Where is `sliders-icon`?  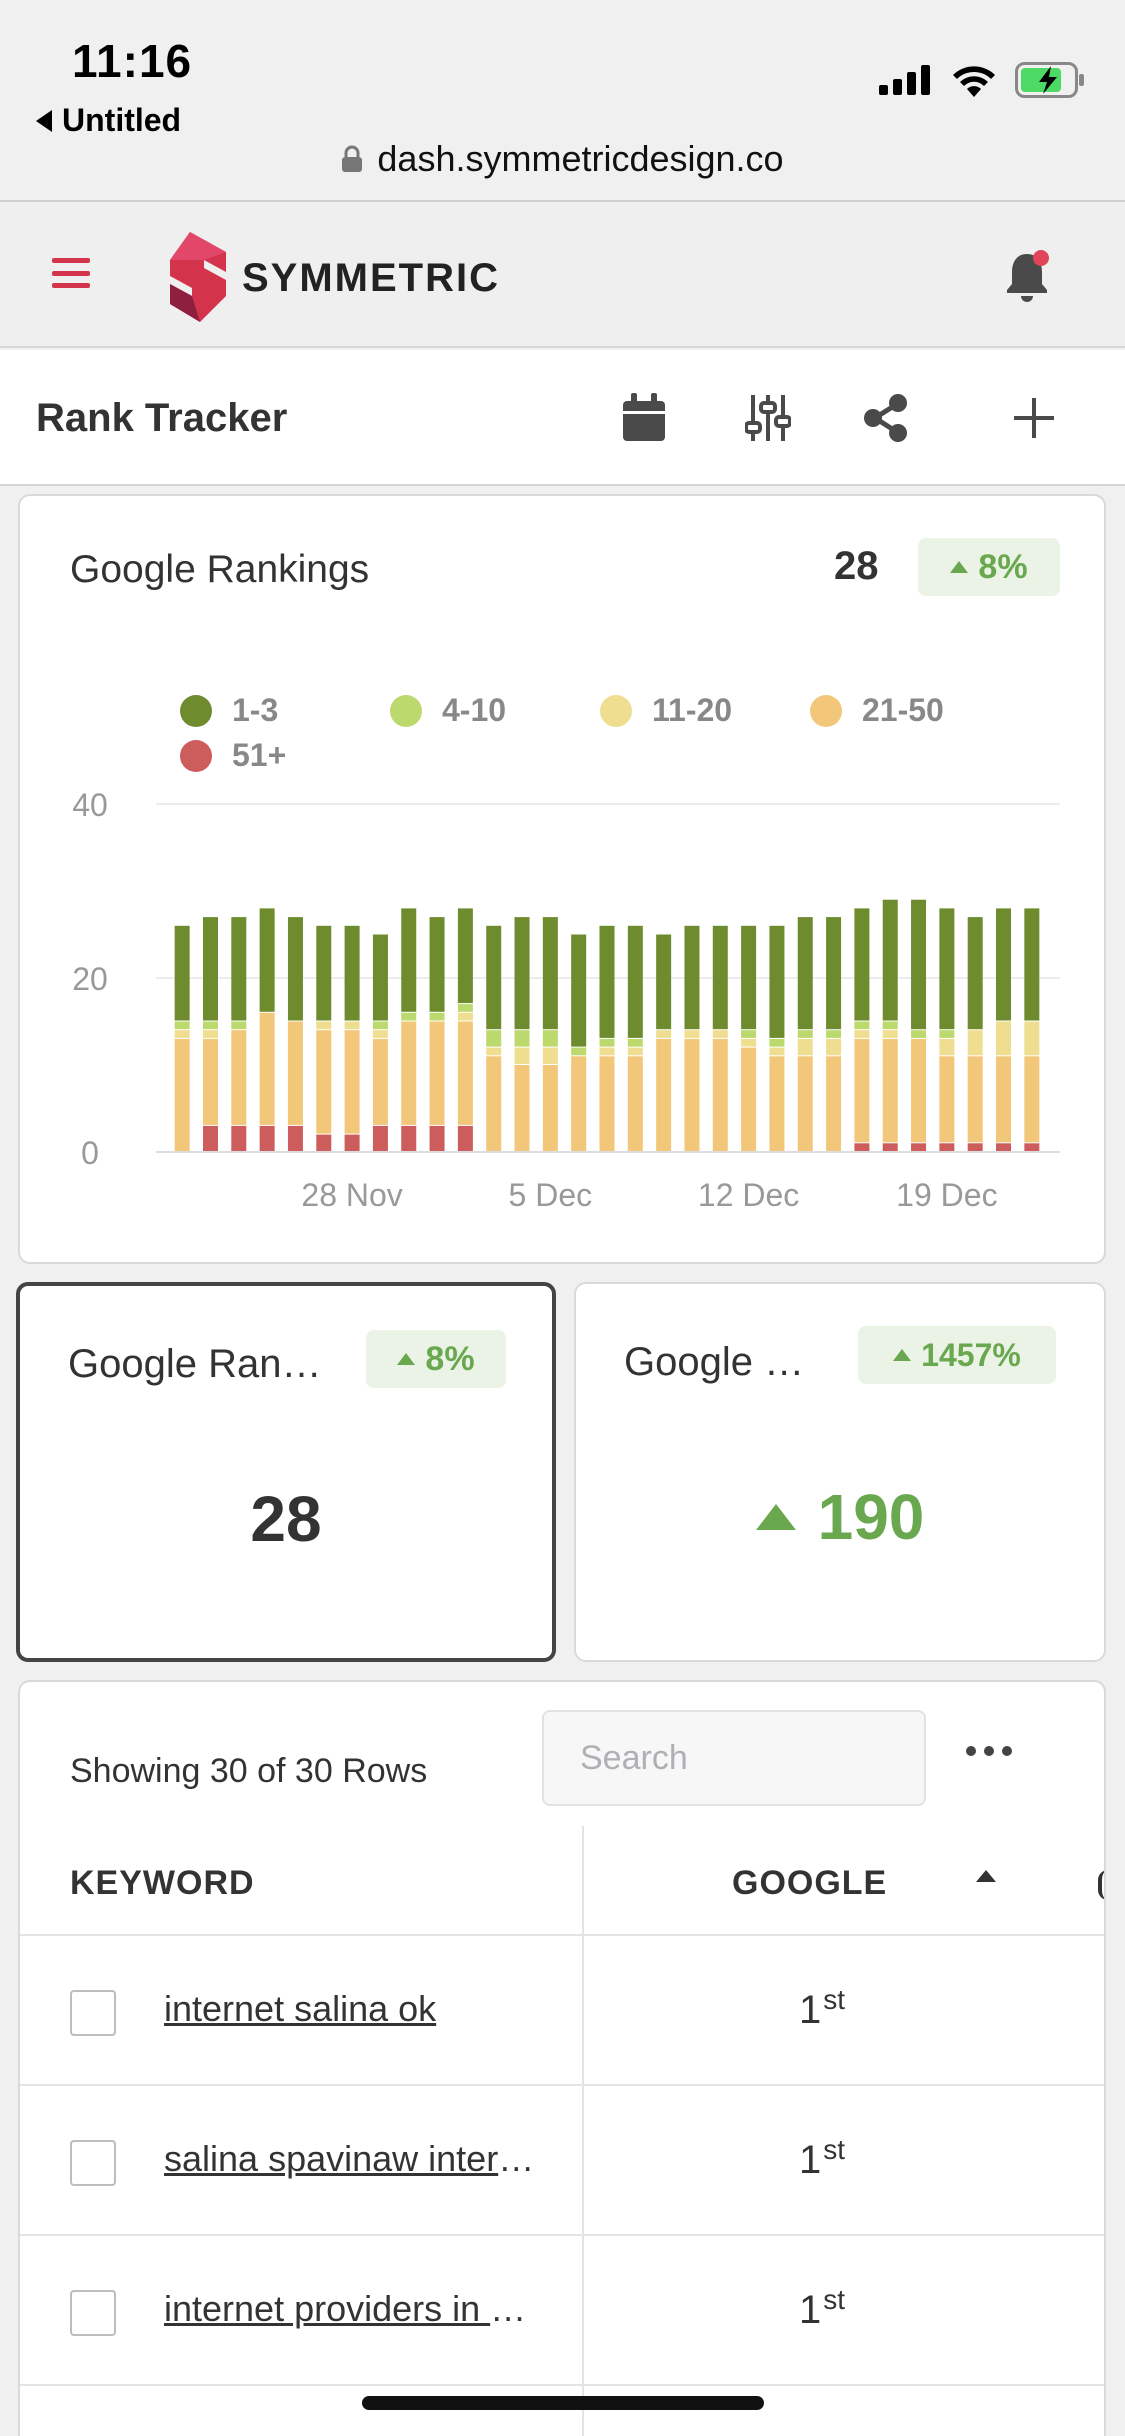
sliders-icon is located at coordinates (768, 418).